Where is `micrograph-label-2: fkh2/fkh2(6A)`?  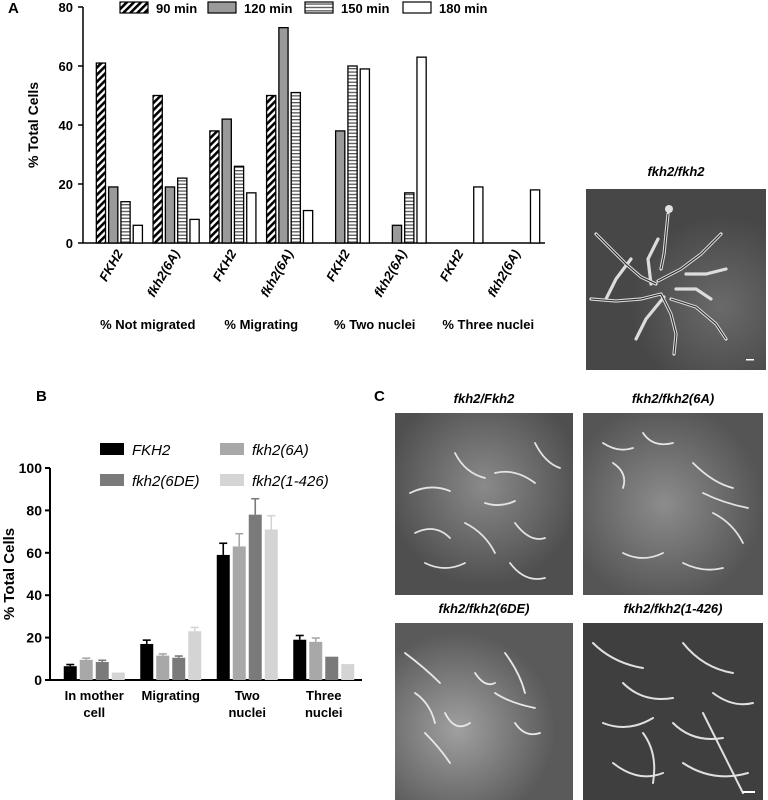 micrograph-label-2: fkh2/fkh2(6A) is located at coordinates (673, 398).